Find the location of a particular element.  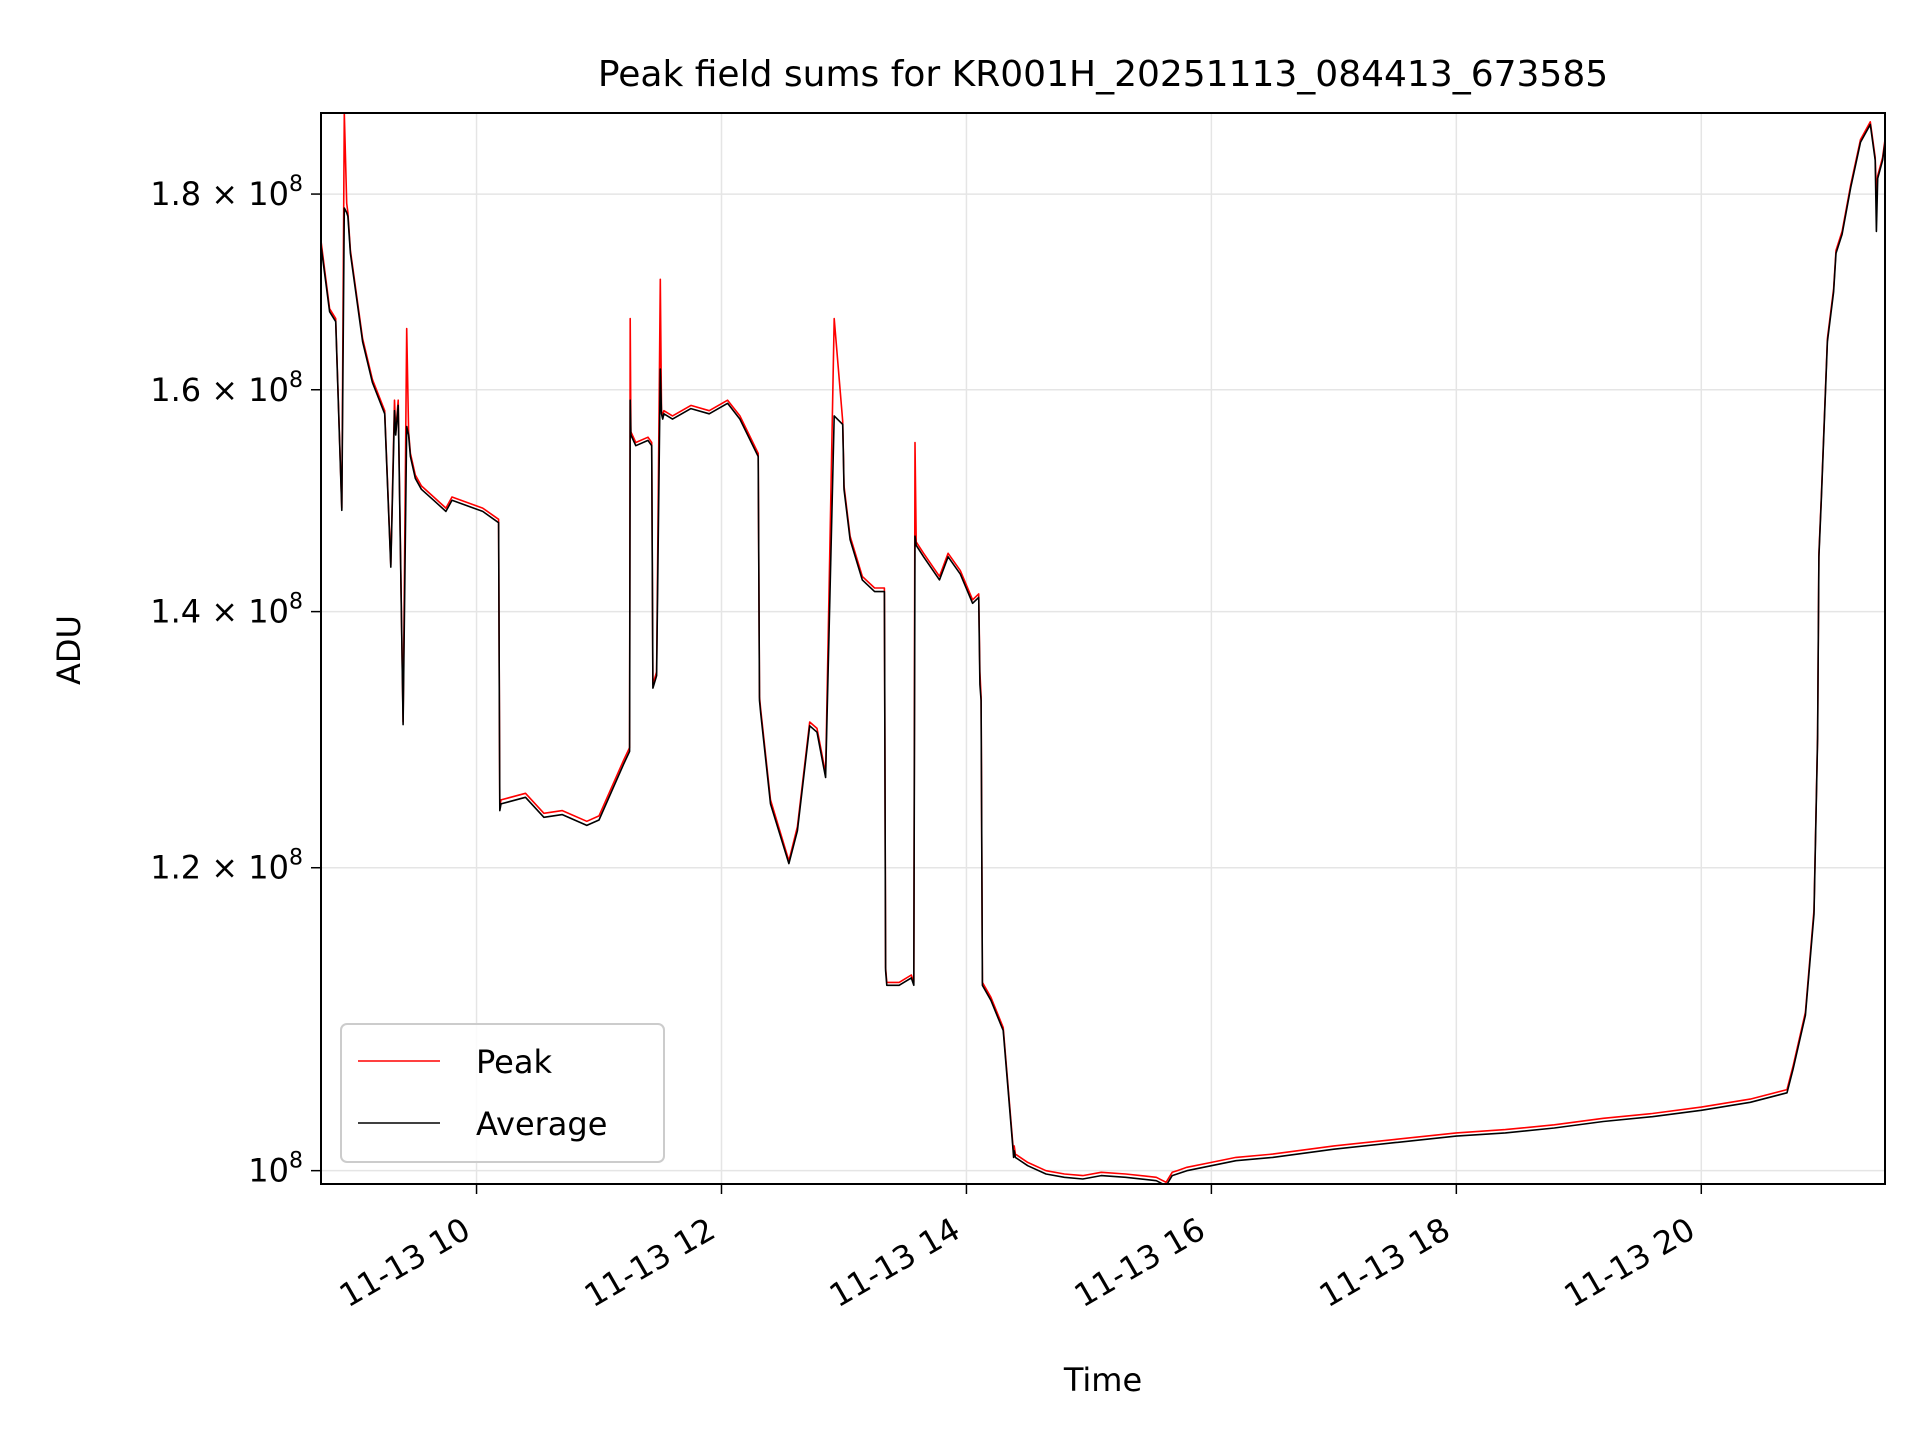

y-tick-label: 1.8 × 108 is located at coordinates (226, 192).